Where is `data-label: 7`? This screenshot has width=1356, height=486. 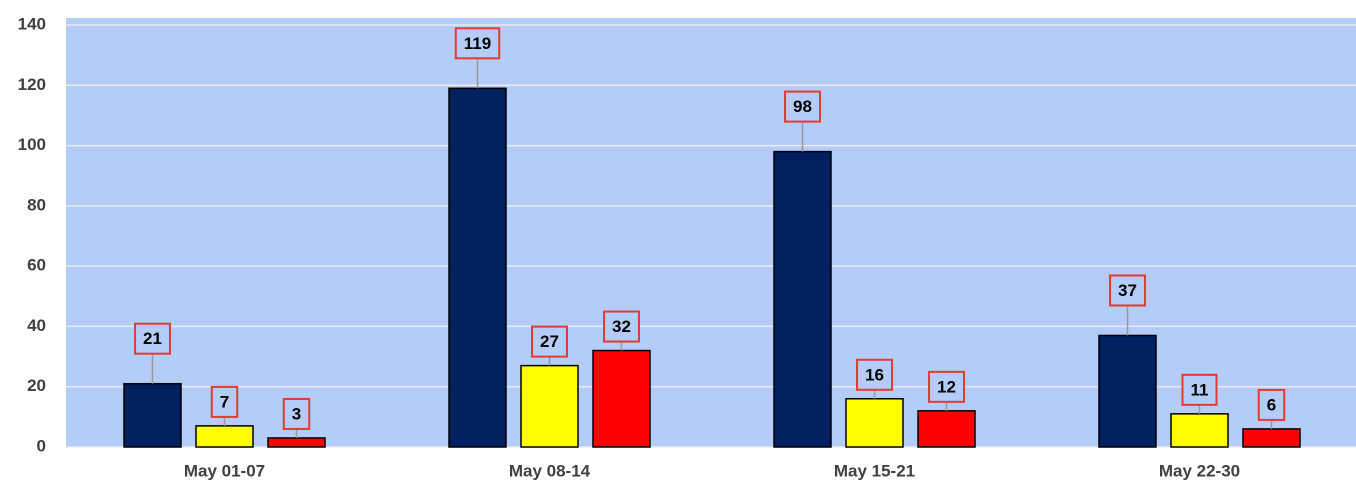
data-label: 7 is located at coordinates (224, 401).